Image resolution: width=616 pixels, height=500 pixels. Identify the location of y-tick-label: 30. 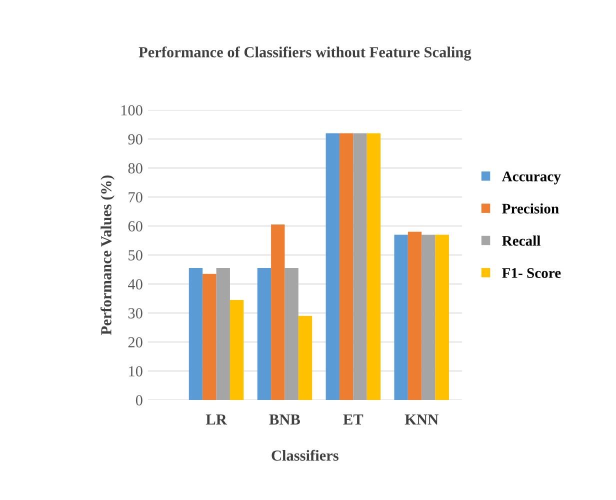
(135, 313).